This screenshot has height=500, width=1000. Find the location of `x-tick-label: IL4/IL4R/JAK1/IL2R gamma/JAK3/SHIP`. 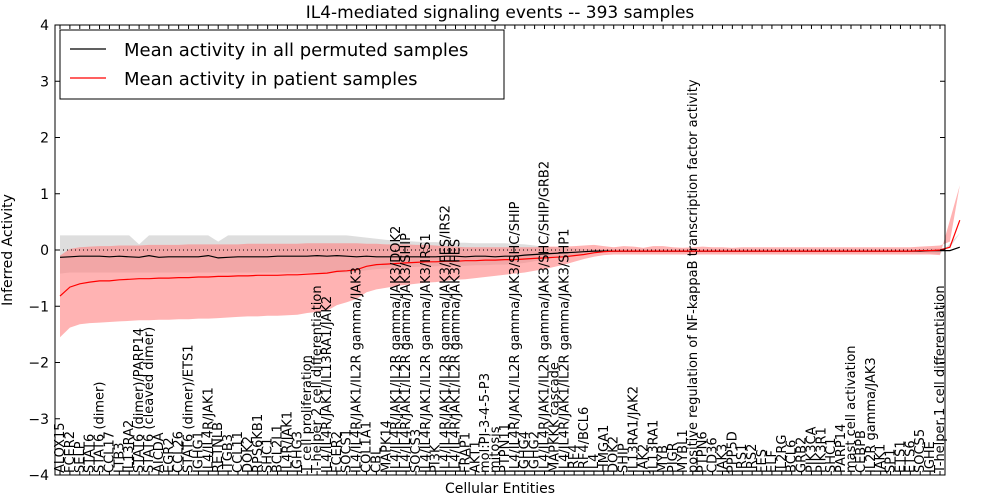

x-tick-label: IL4/IL4R/JAK1/IL2R gamma/JAK3/SHIP is located at coordinates (406, 353).